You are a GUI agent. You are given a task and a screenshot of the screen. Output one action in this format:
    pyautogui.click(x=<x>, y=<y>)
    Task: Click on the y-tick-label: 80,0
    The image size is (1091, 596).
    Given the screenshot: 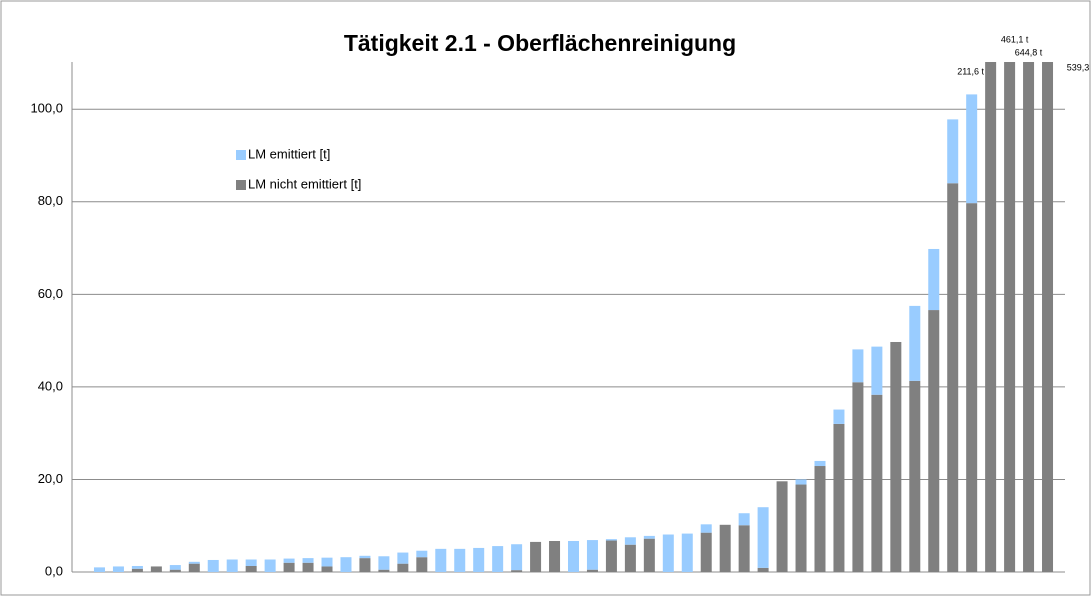 What is the action you would take?
    pyautogui.click(x=50, y=200)
    